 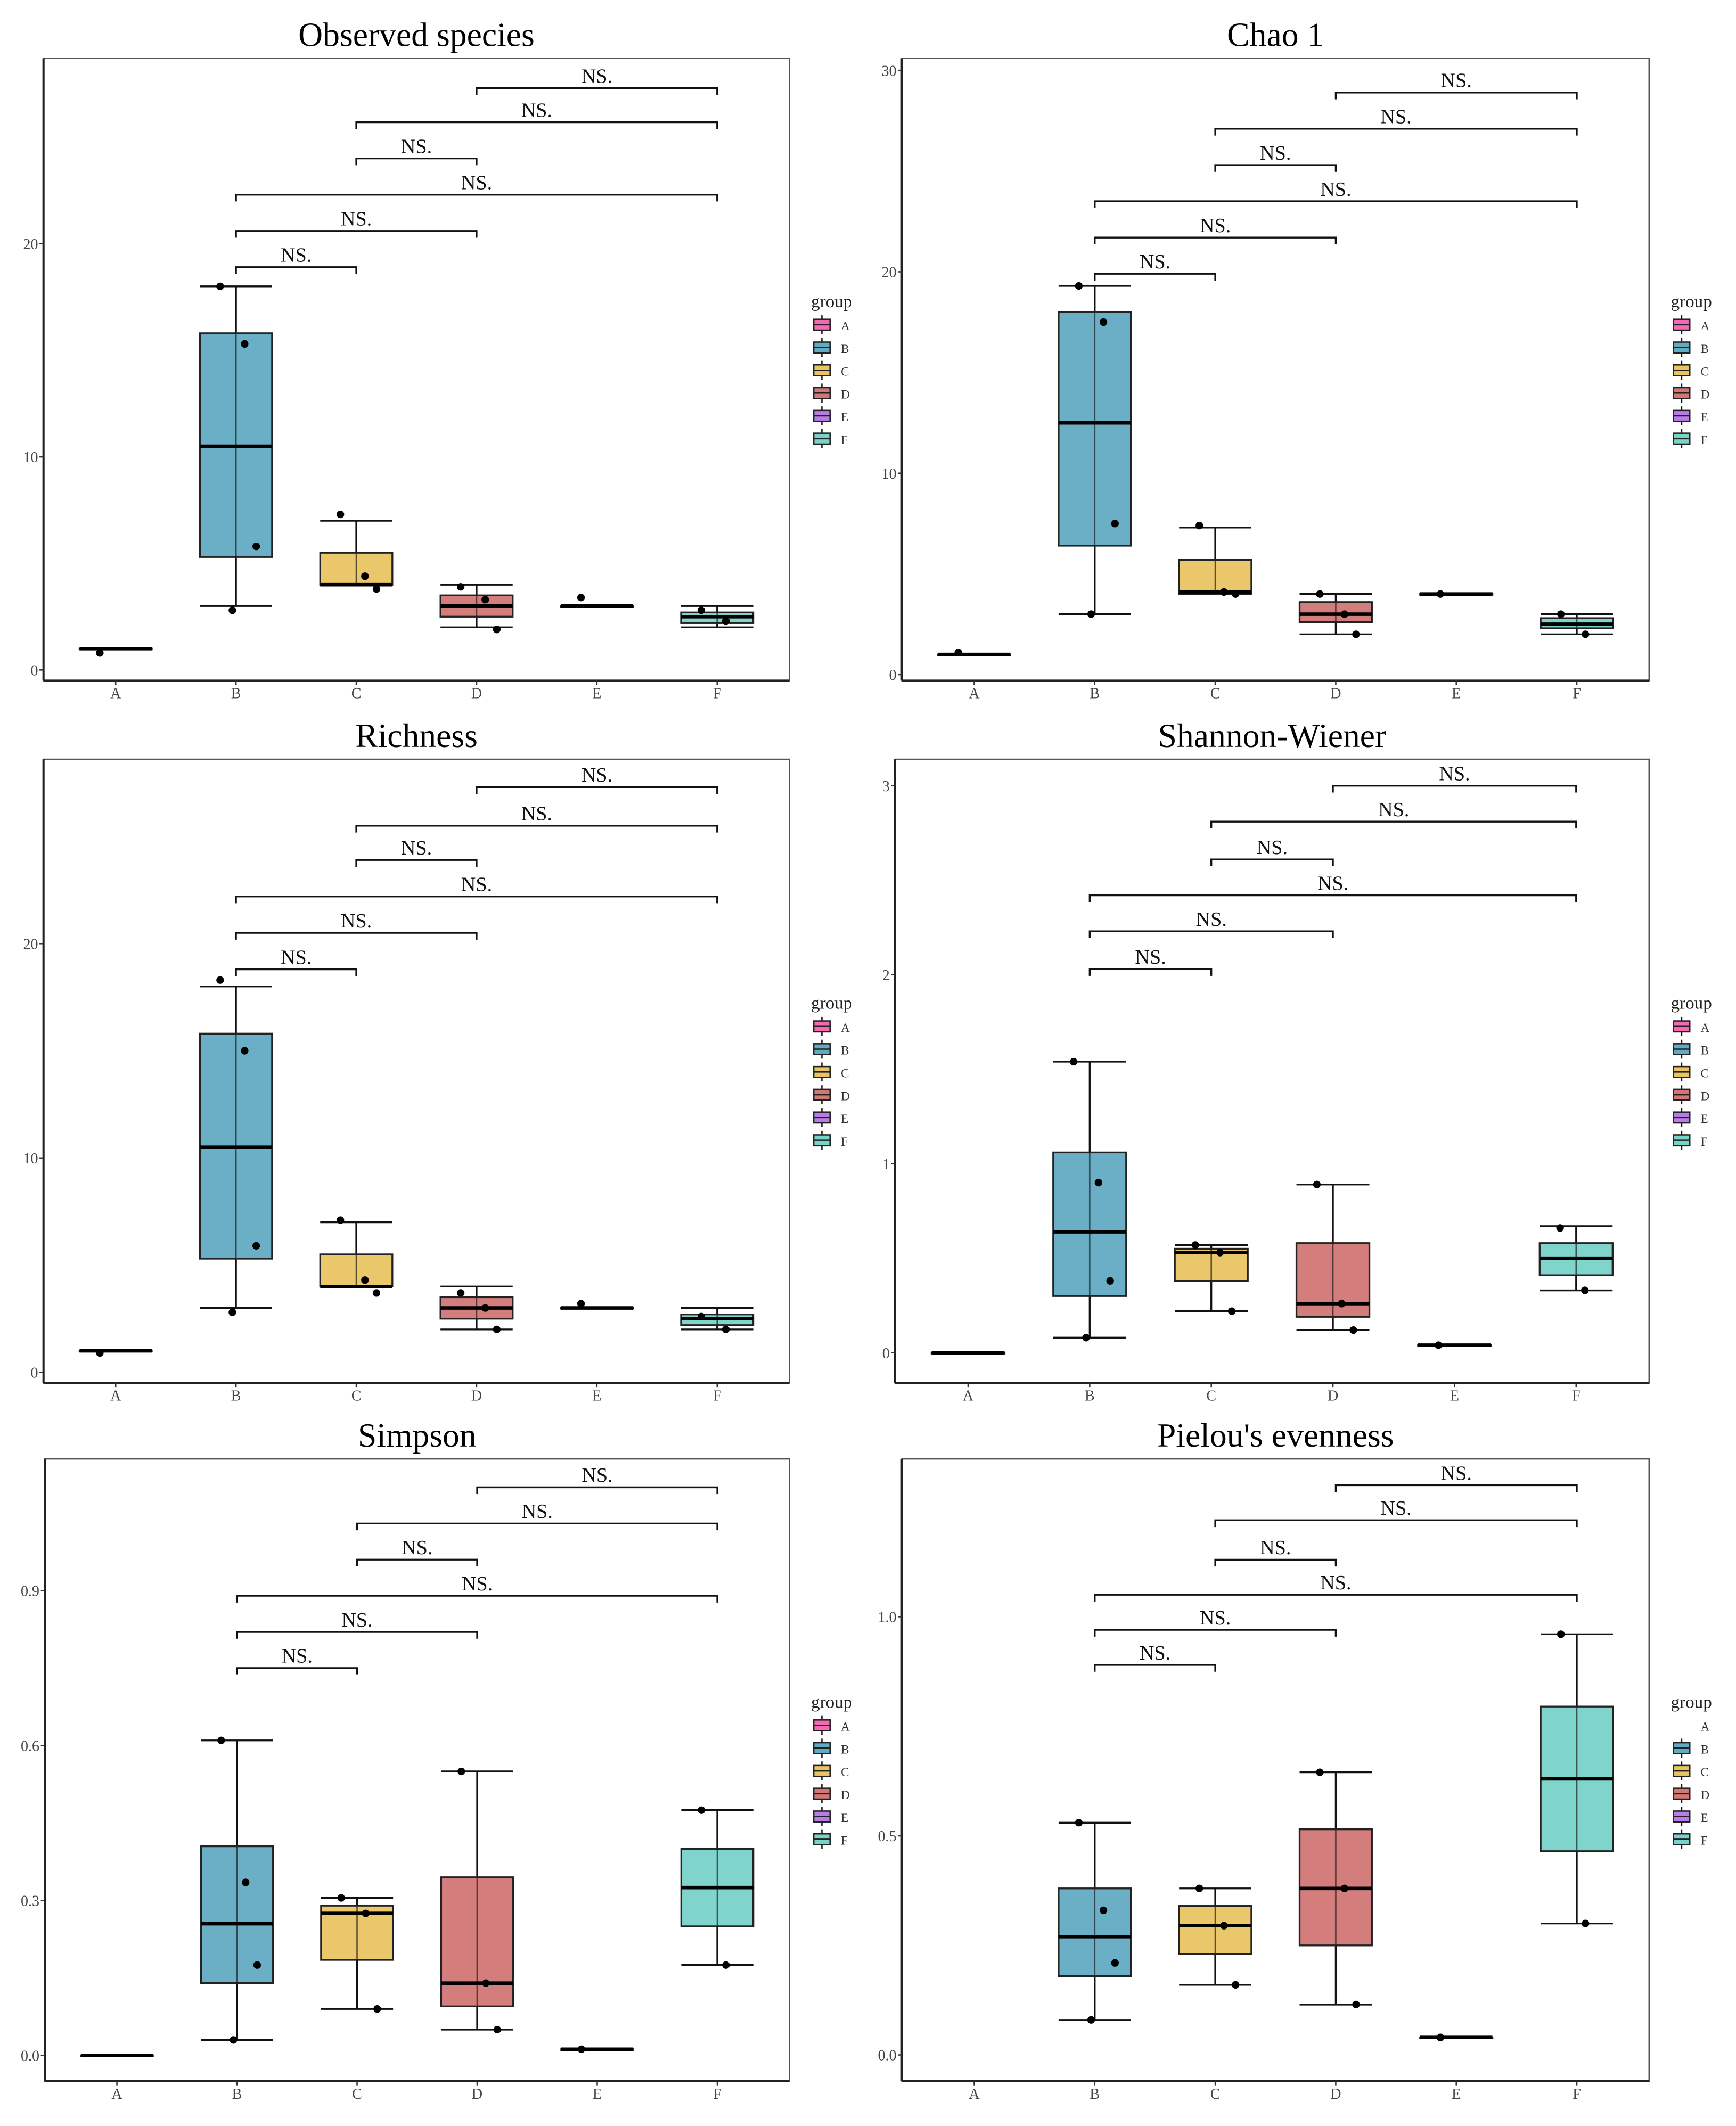 What do you see at coordinates (886, 1353) in the screenshot?
I see `y-tick-label: 0` at bounding box center [886, 1353].